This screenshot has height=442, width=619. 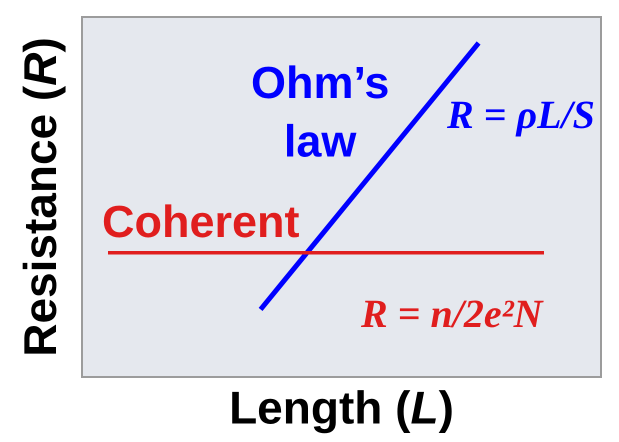 I want to click on y-axis-title: Resistance (R), so click(x=40, y=197).